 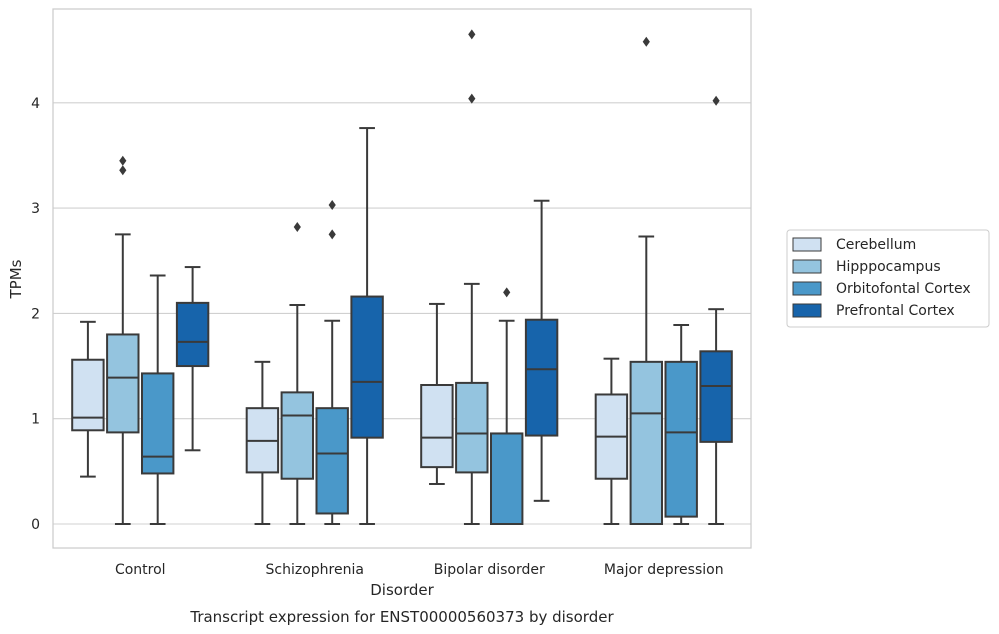 I want to click on x-tick-label: Schizophrenia, so click(x=315, y=570).